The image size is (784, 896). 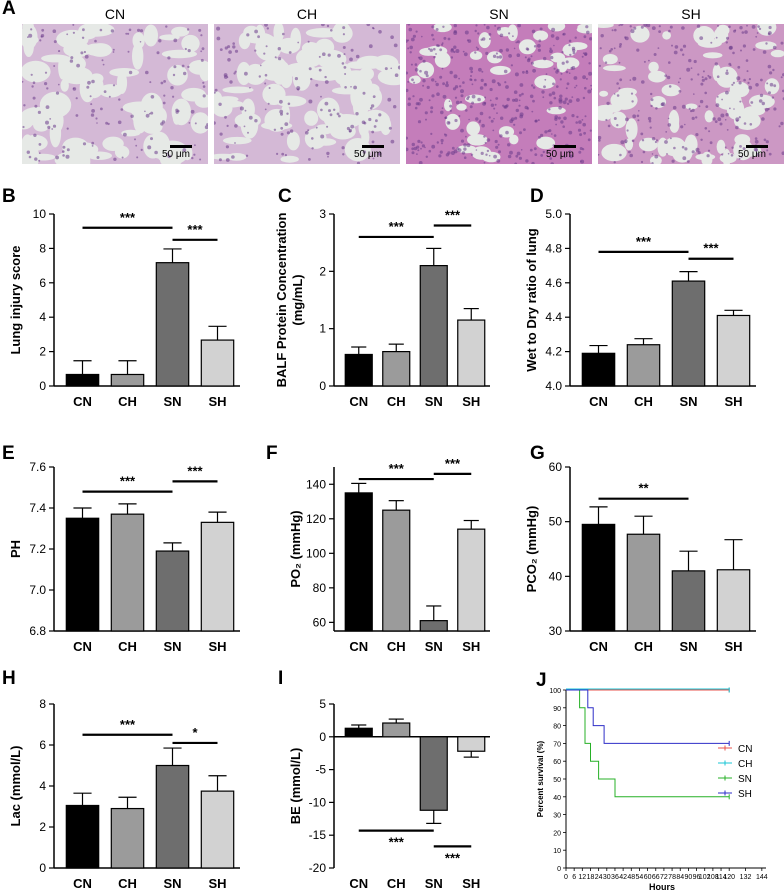 I want to click on legend-label-sn: SN, so click(x=745, y=779).